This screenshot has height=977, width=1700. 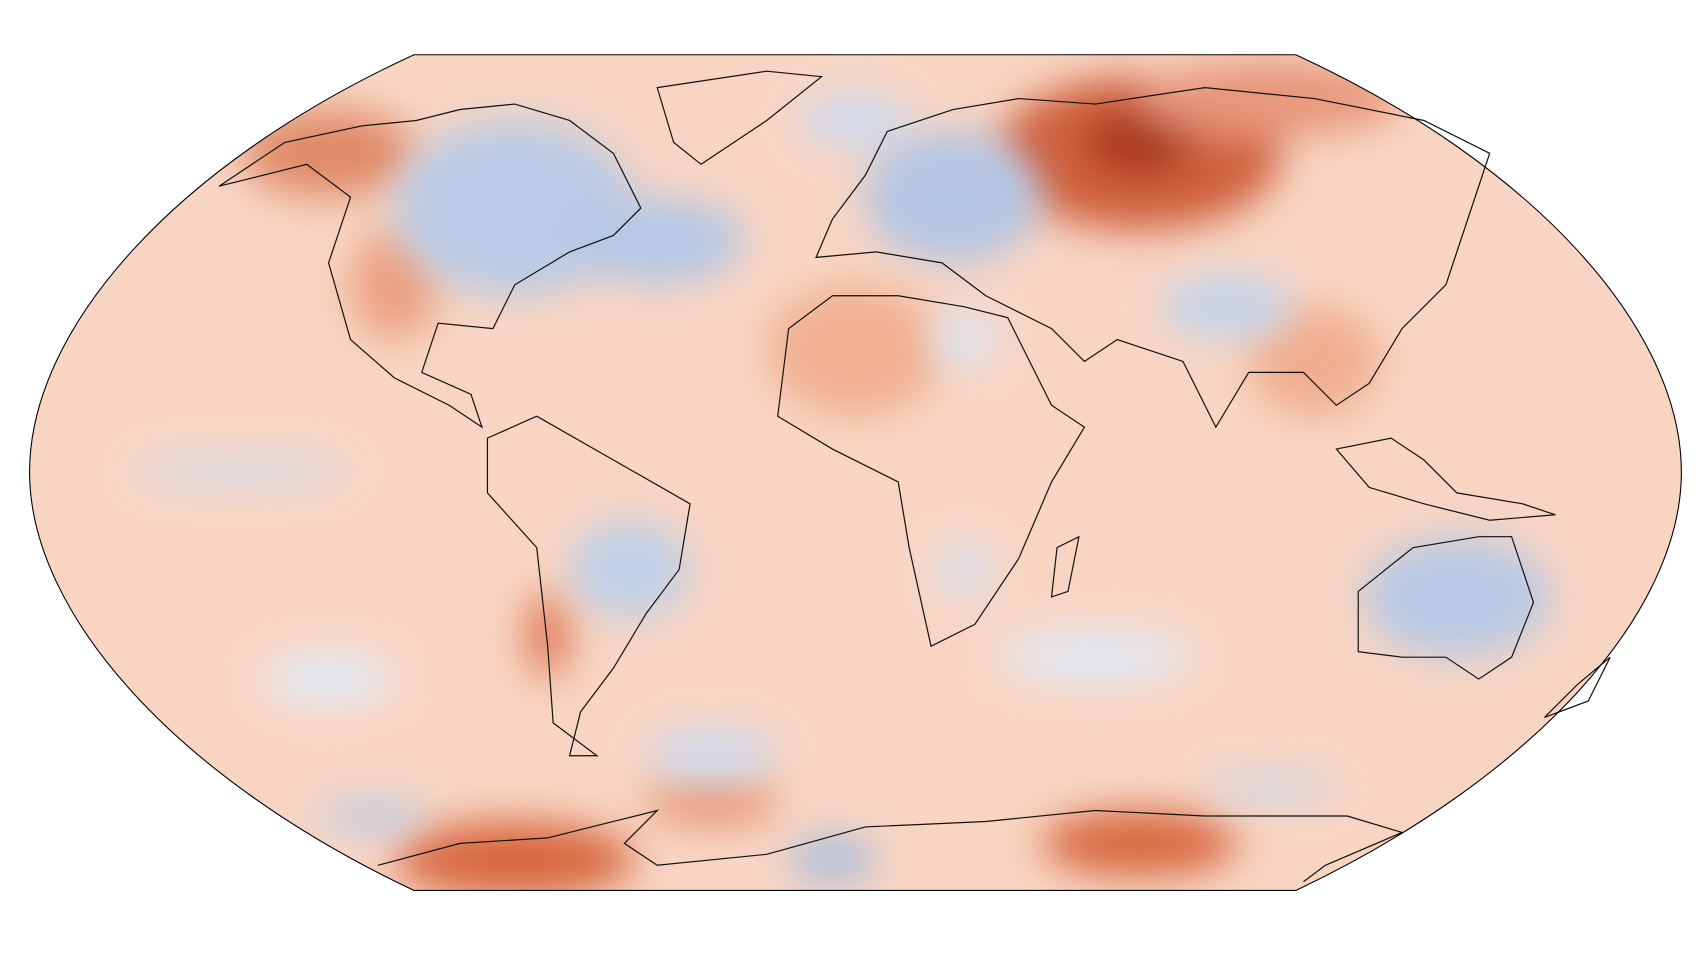 I want to click on antarctica, so click(x=890, y=846).